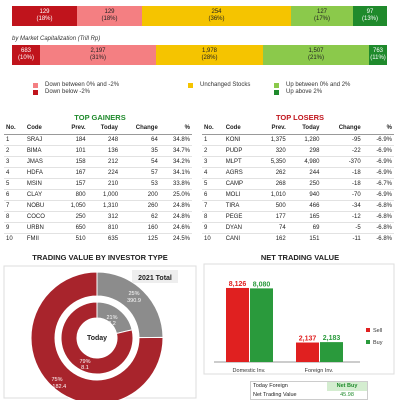 Image resolution: width=400 pixels, height=400 pixels. I want to click on table-cell: 34.7%, so click(175, 150).